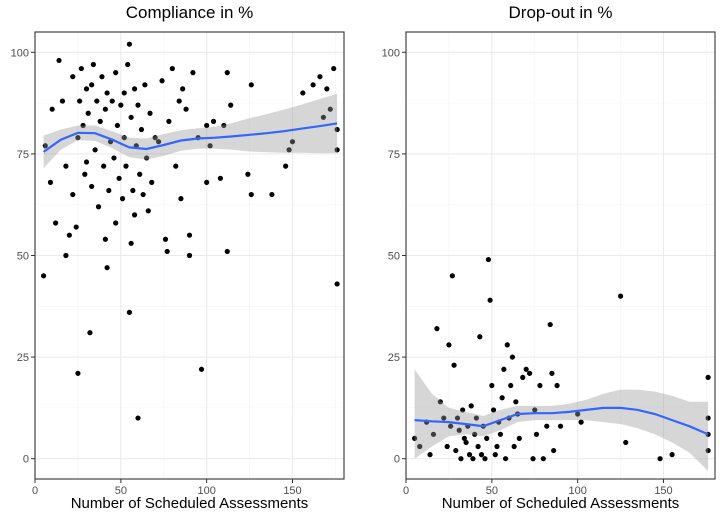 Image resolution: width=724 pixels, height=515 pixels. What do you see at coordinates (190, 503) in the screenshot?
I see `compliance-x-axis-label: Number of Scheduled Assessments` at bounding box center [190, 503].